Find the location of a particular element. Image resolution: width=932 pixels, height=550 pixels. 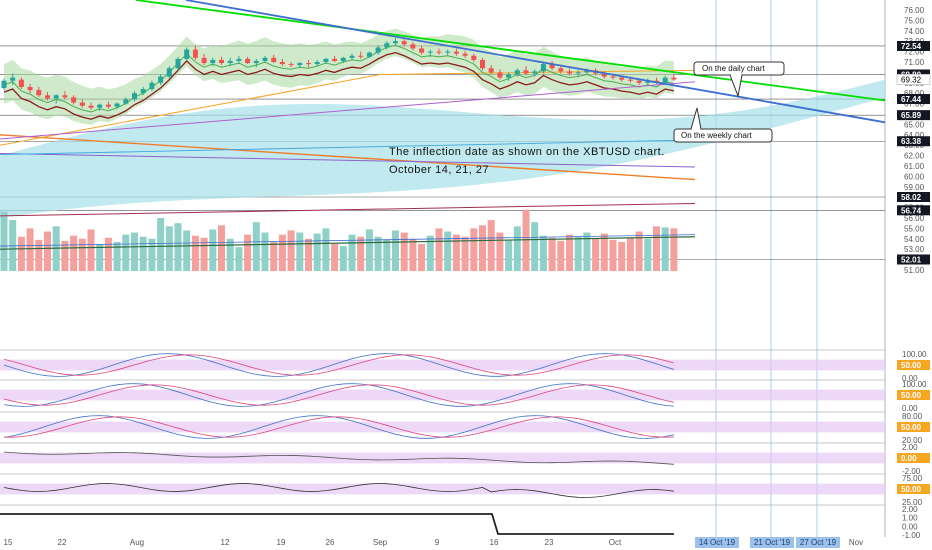

callout-weekly: On the weekly chart is located at coordinates (723, 125).